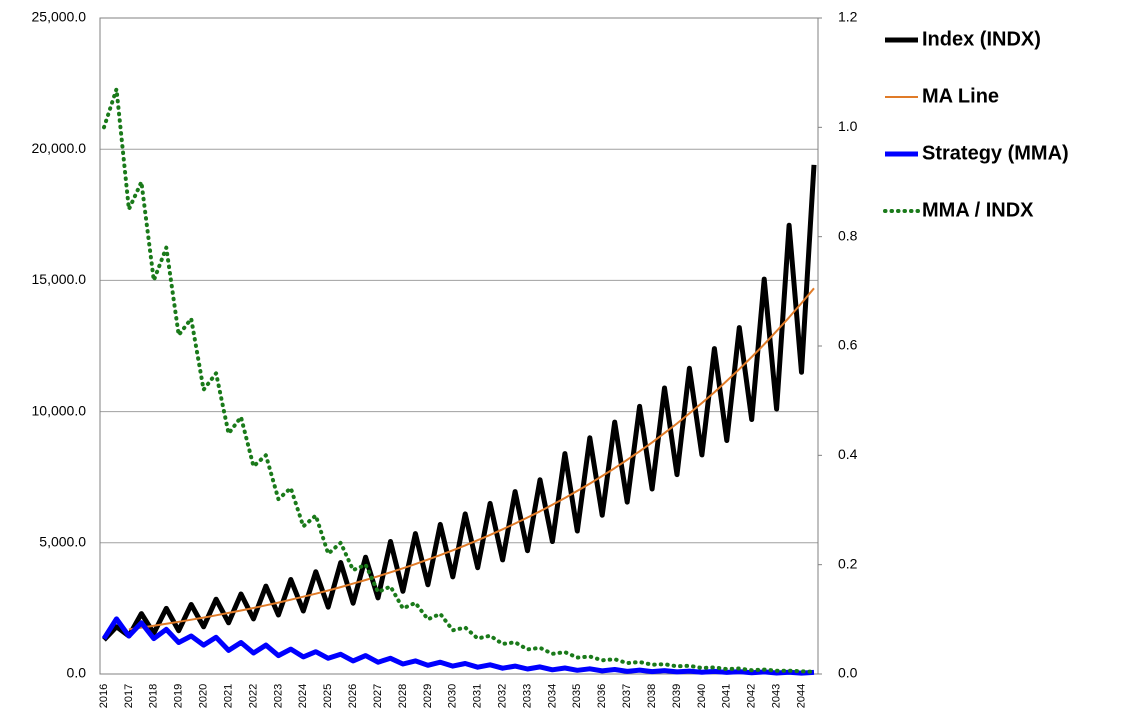  Describe the element at coordinates (602, 696) in the screenshot. I see `x-tick-label: 2036` at that location.